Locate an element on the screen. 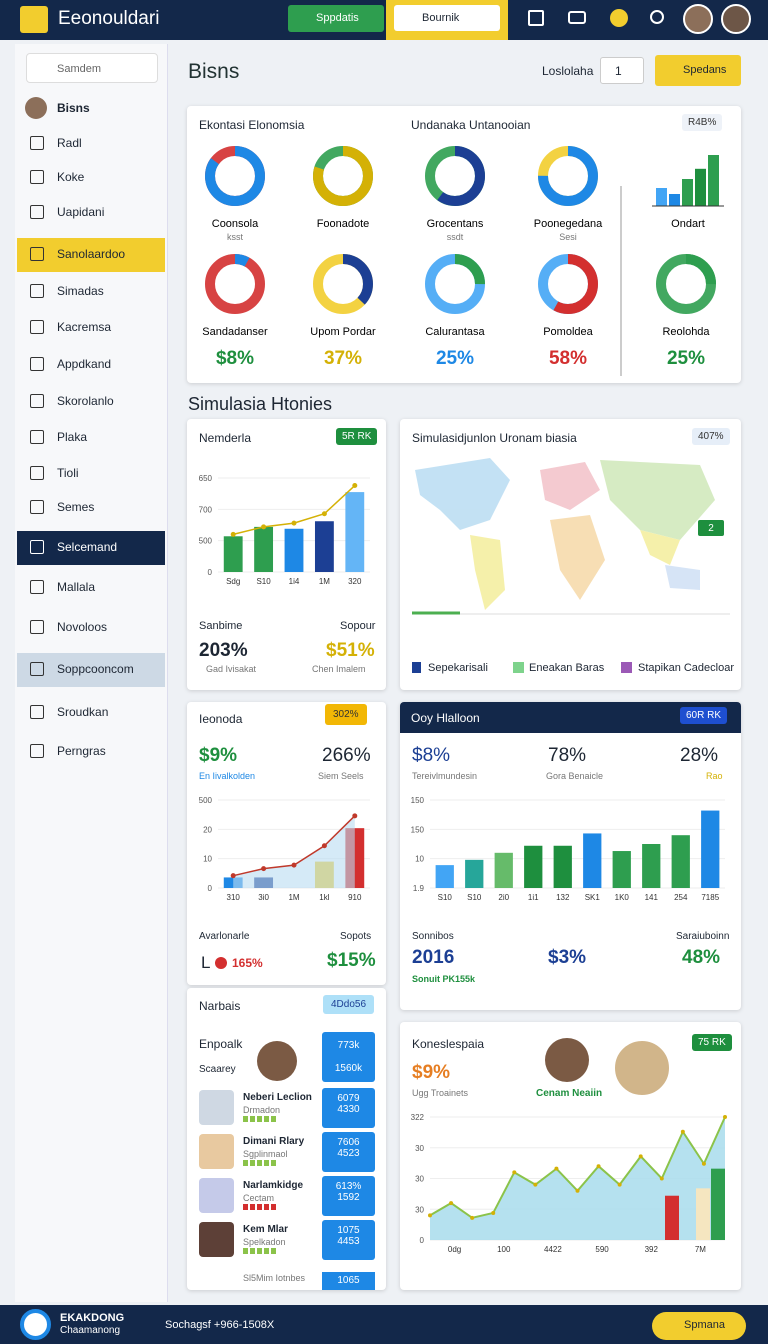 Image resolution: width=768 pixels, height=1344 pixels. action-button: Spedans is located at coordinates (698, 70).